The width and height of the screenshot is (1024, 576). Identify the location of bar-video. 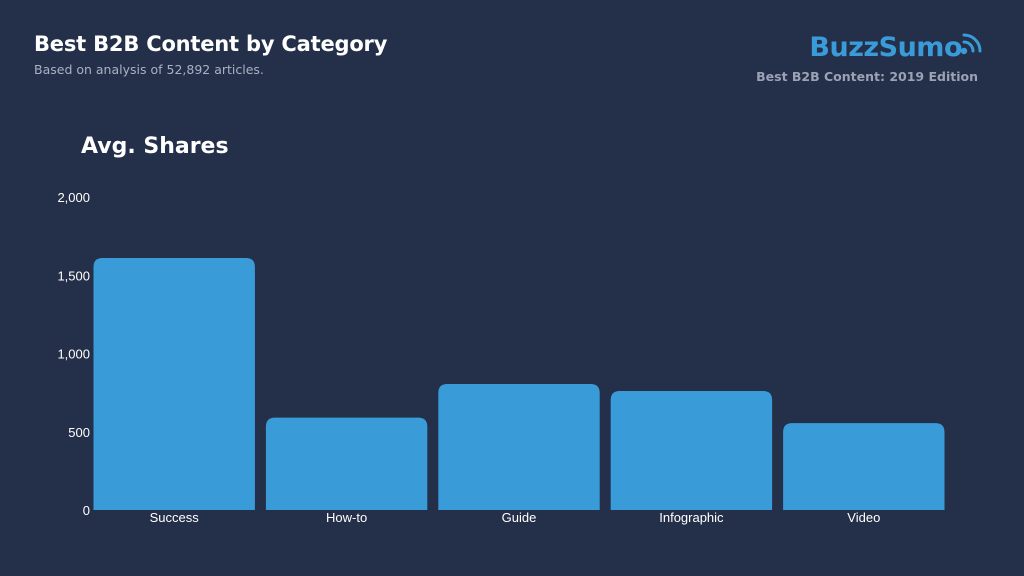
(864, 466).